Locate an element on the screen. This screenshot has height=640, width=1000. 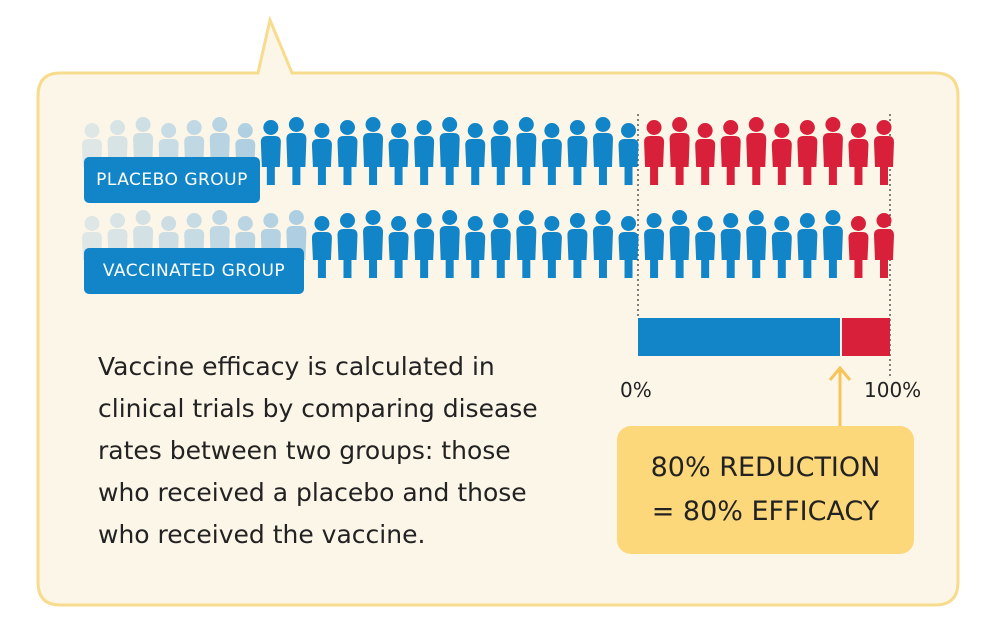
placebo-group-label: PLACEBO GROUP is located at coordinates (172, 180).